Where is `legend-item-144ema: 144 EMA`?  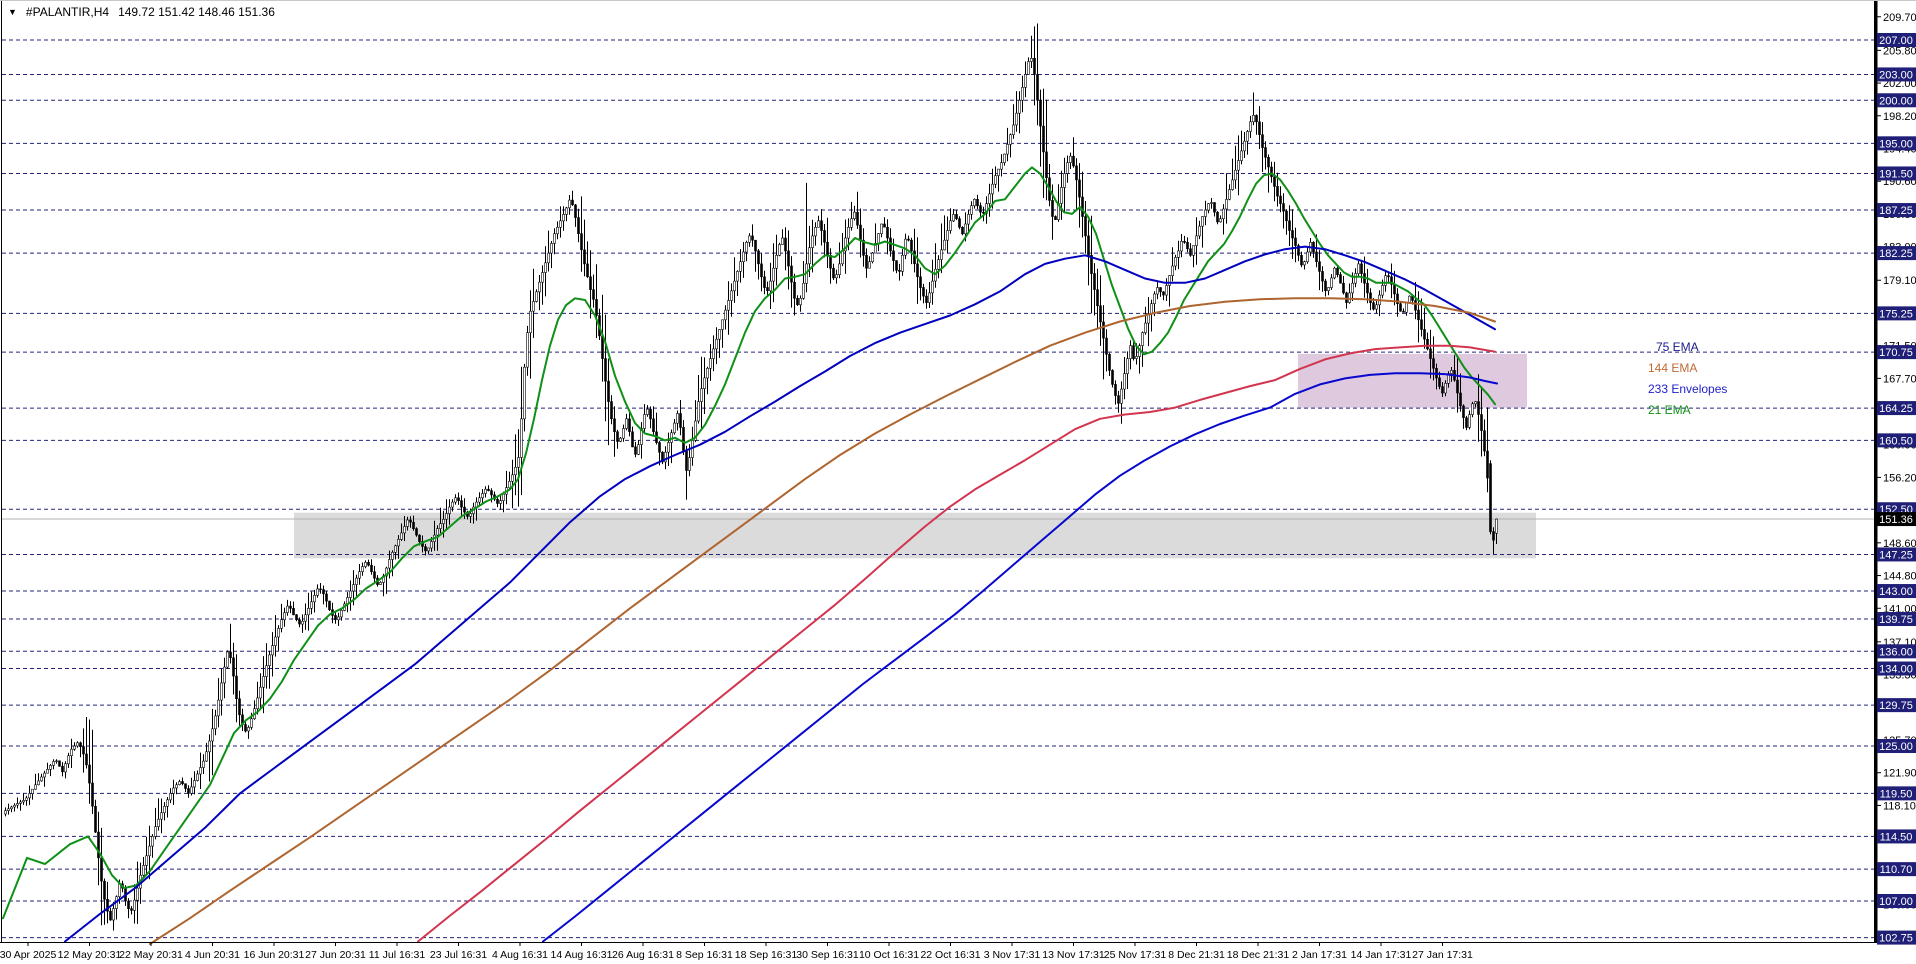 legend-item-144ema: 144 EMA is located at coordinates (1673, 368).